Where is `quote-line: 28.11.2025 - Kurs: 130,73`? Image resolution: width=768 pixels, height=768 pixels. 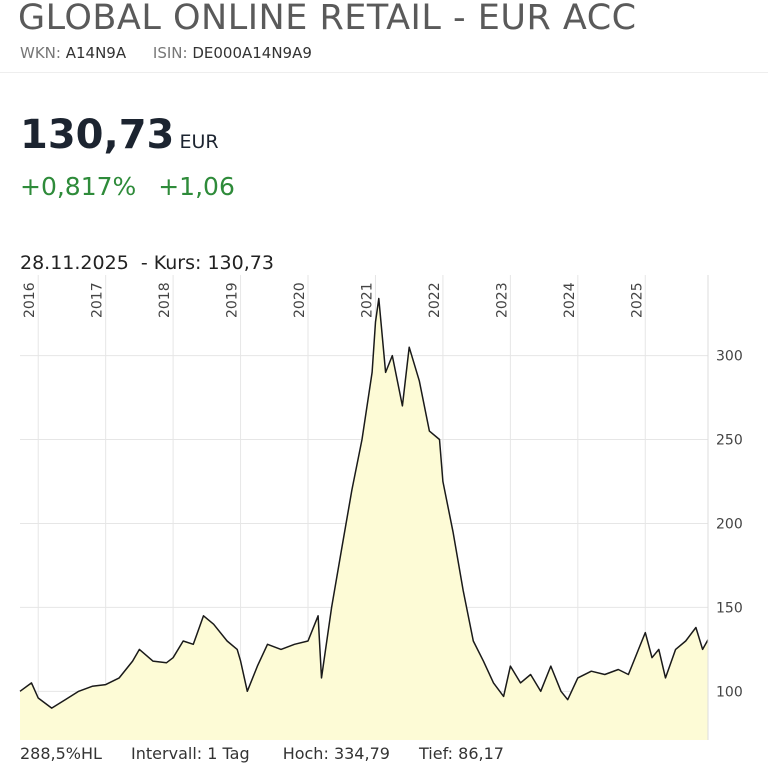
quote-line: 28.11.2025 - Kurs: 130,73 is located at coordinates (147, 263).